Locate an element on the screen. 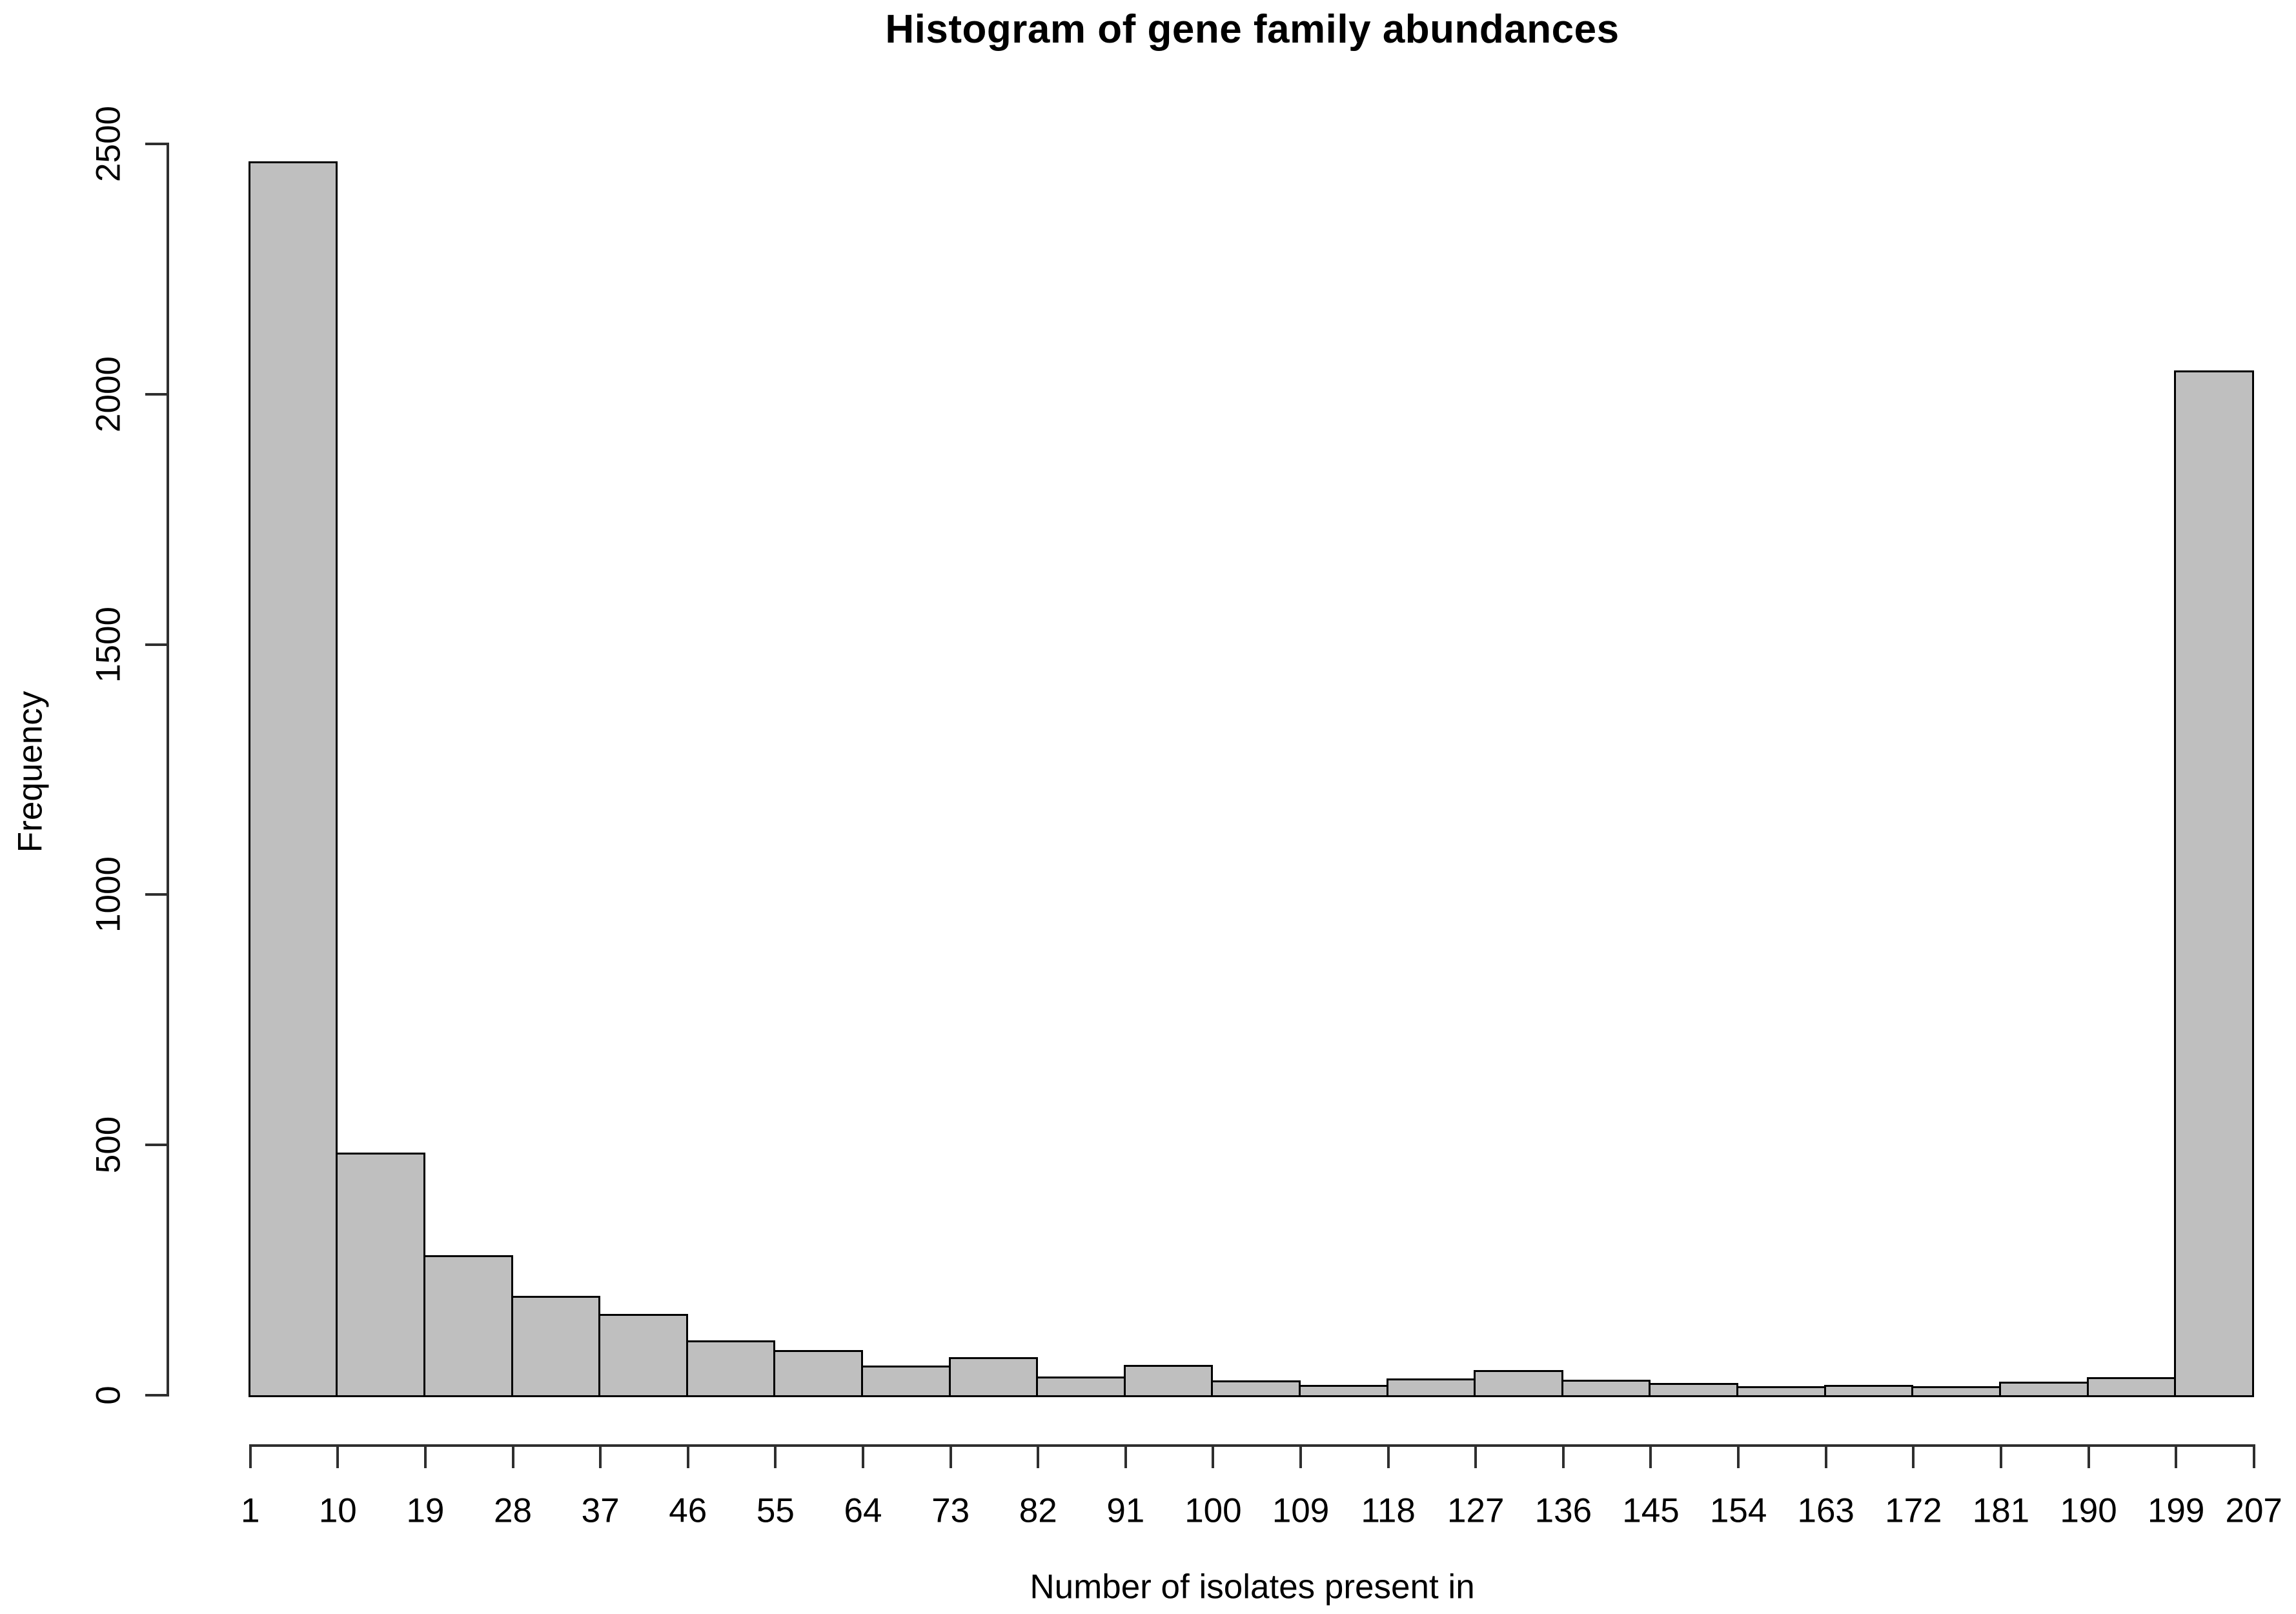  x-tick-label: 91 is located at coordinates (1125, 1510).